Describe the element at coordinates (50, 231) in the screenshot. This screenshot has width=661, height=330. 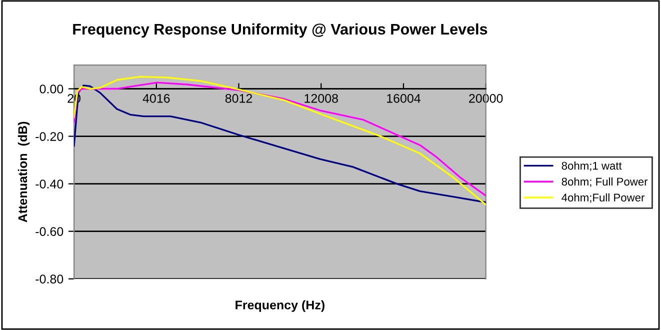
I see `y-tick-label: -0.60` at that location.